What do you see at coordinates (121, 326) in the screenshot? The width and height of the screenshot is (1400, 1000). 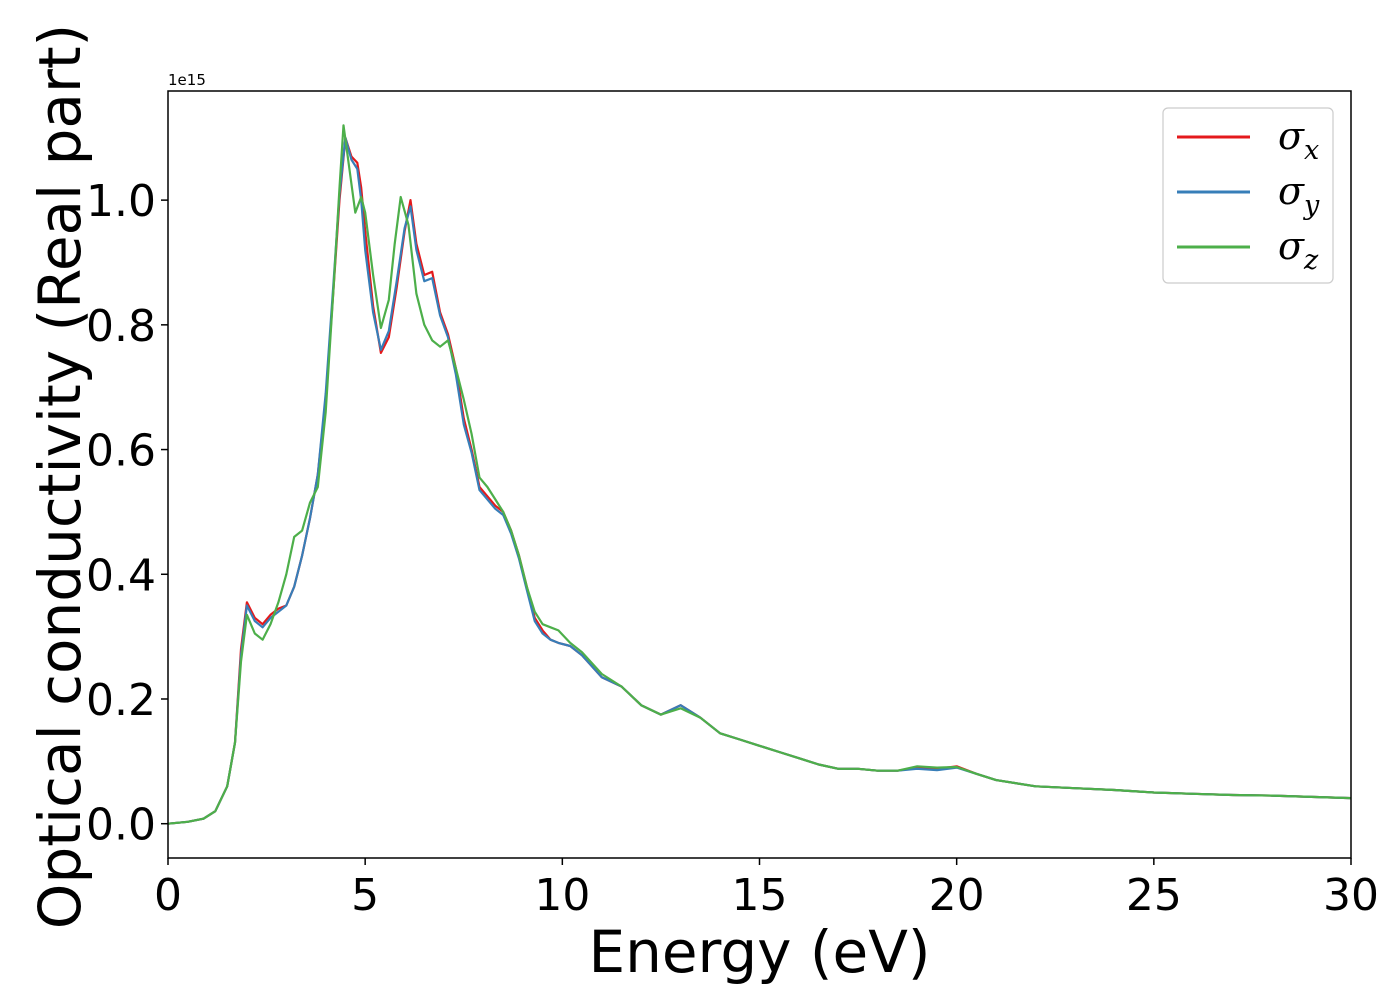 I see `y-tick-label: 0.8` at bounding box center [121, 326].